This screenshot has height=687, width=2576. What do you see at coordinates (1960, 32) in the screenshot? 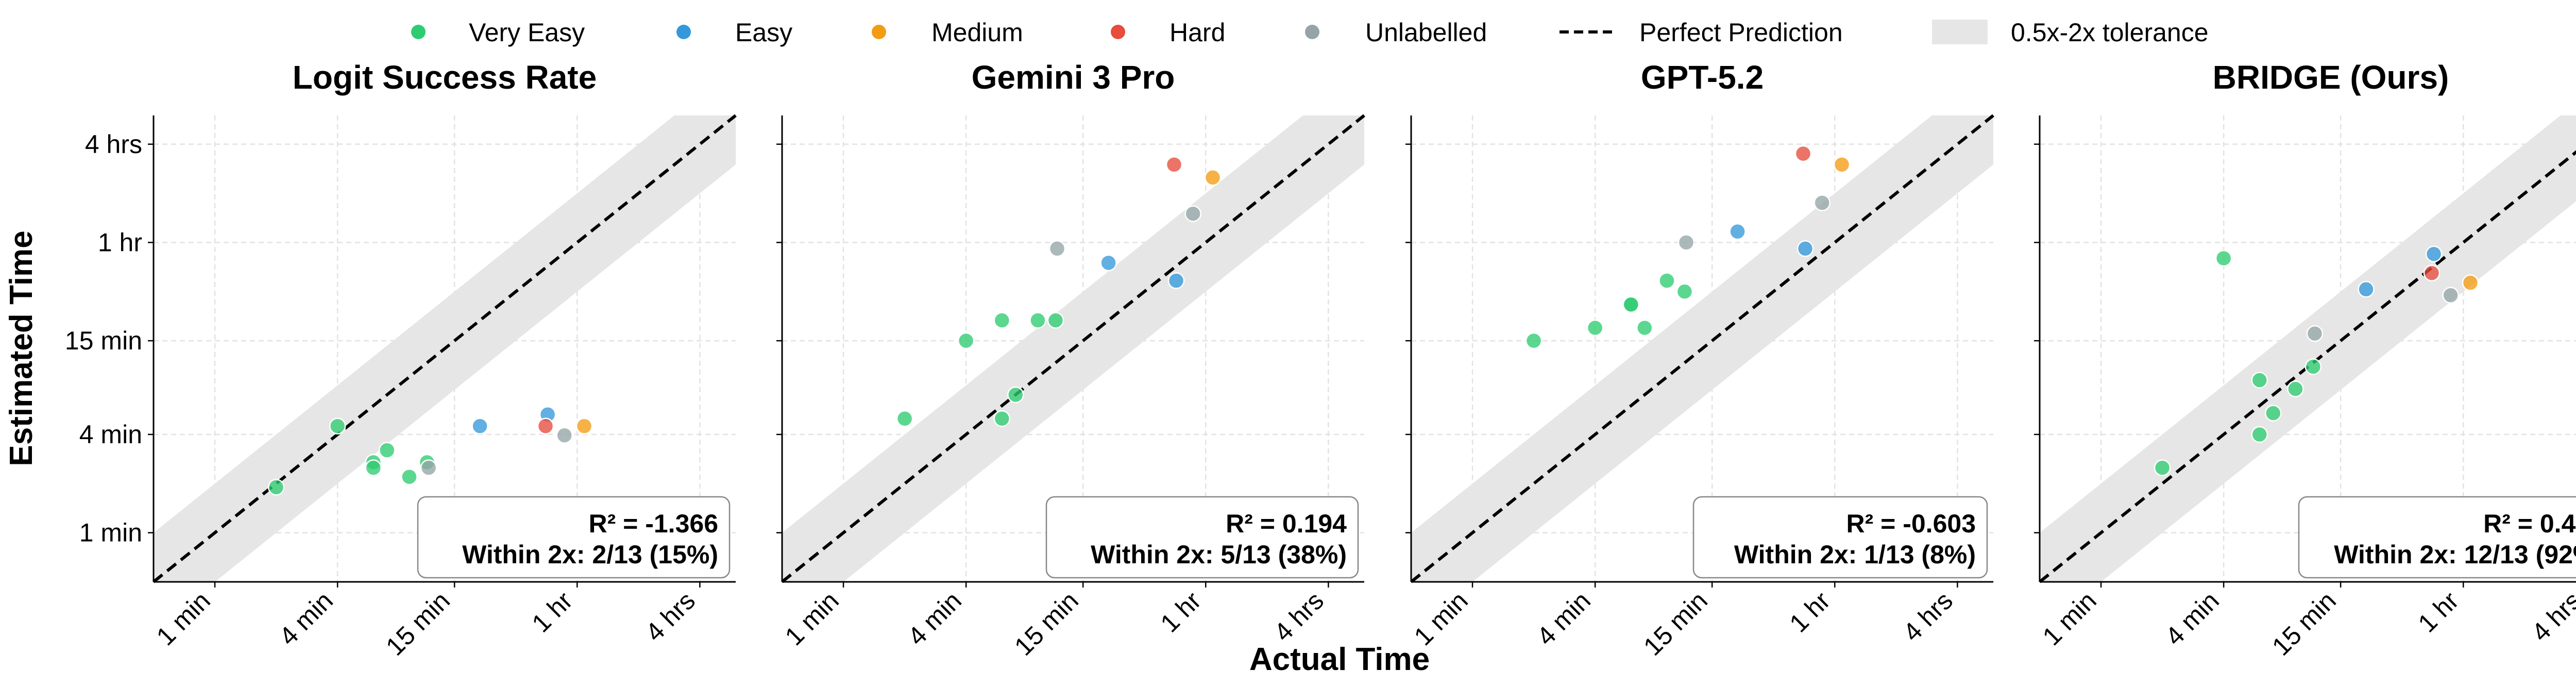
I see `legend-patch` at bounding box center [1960, 32].